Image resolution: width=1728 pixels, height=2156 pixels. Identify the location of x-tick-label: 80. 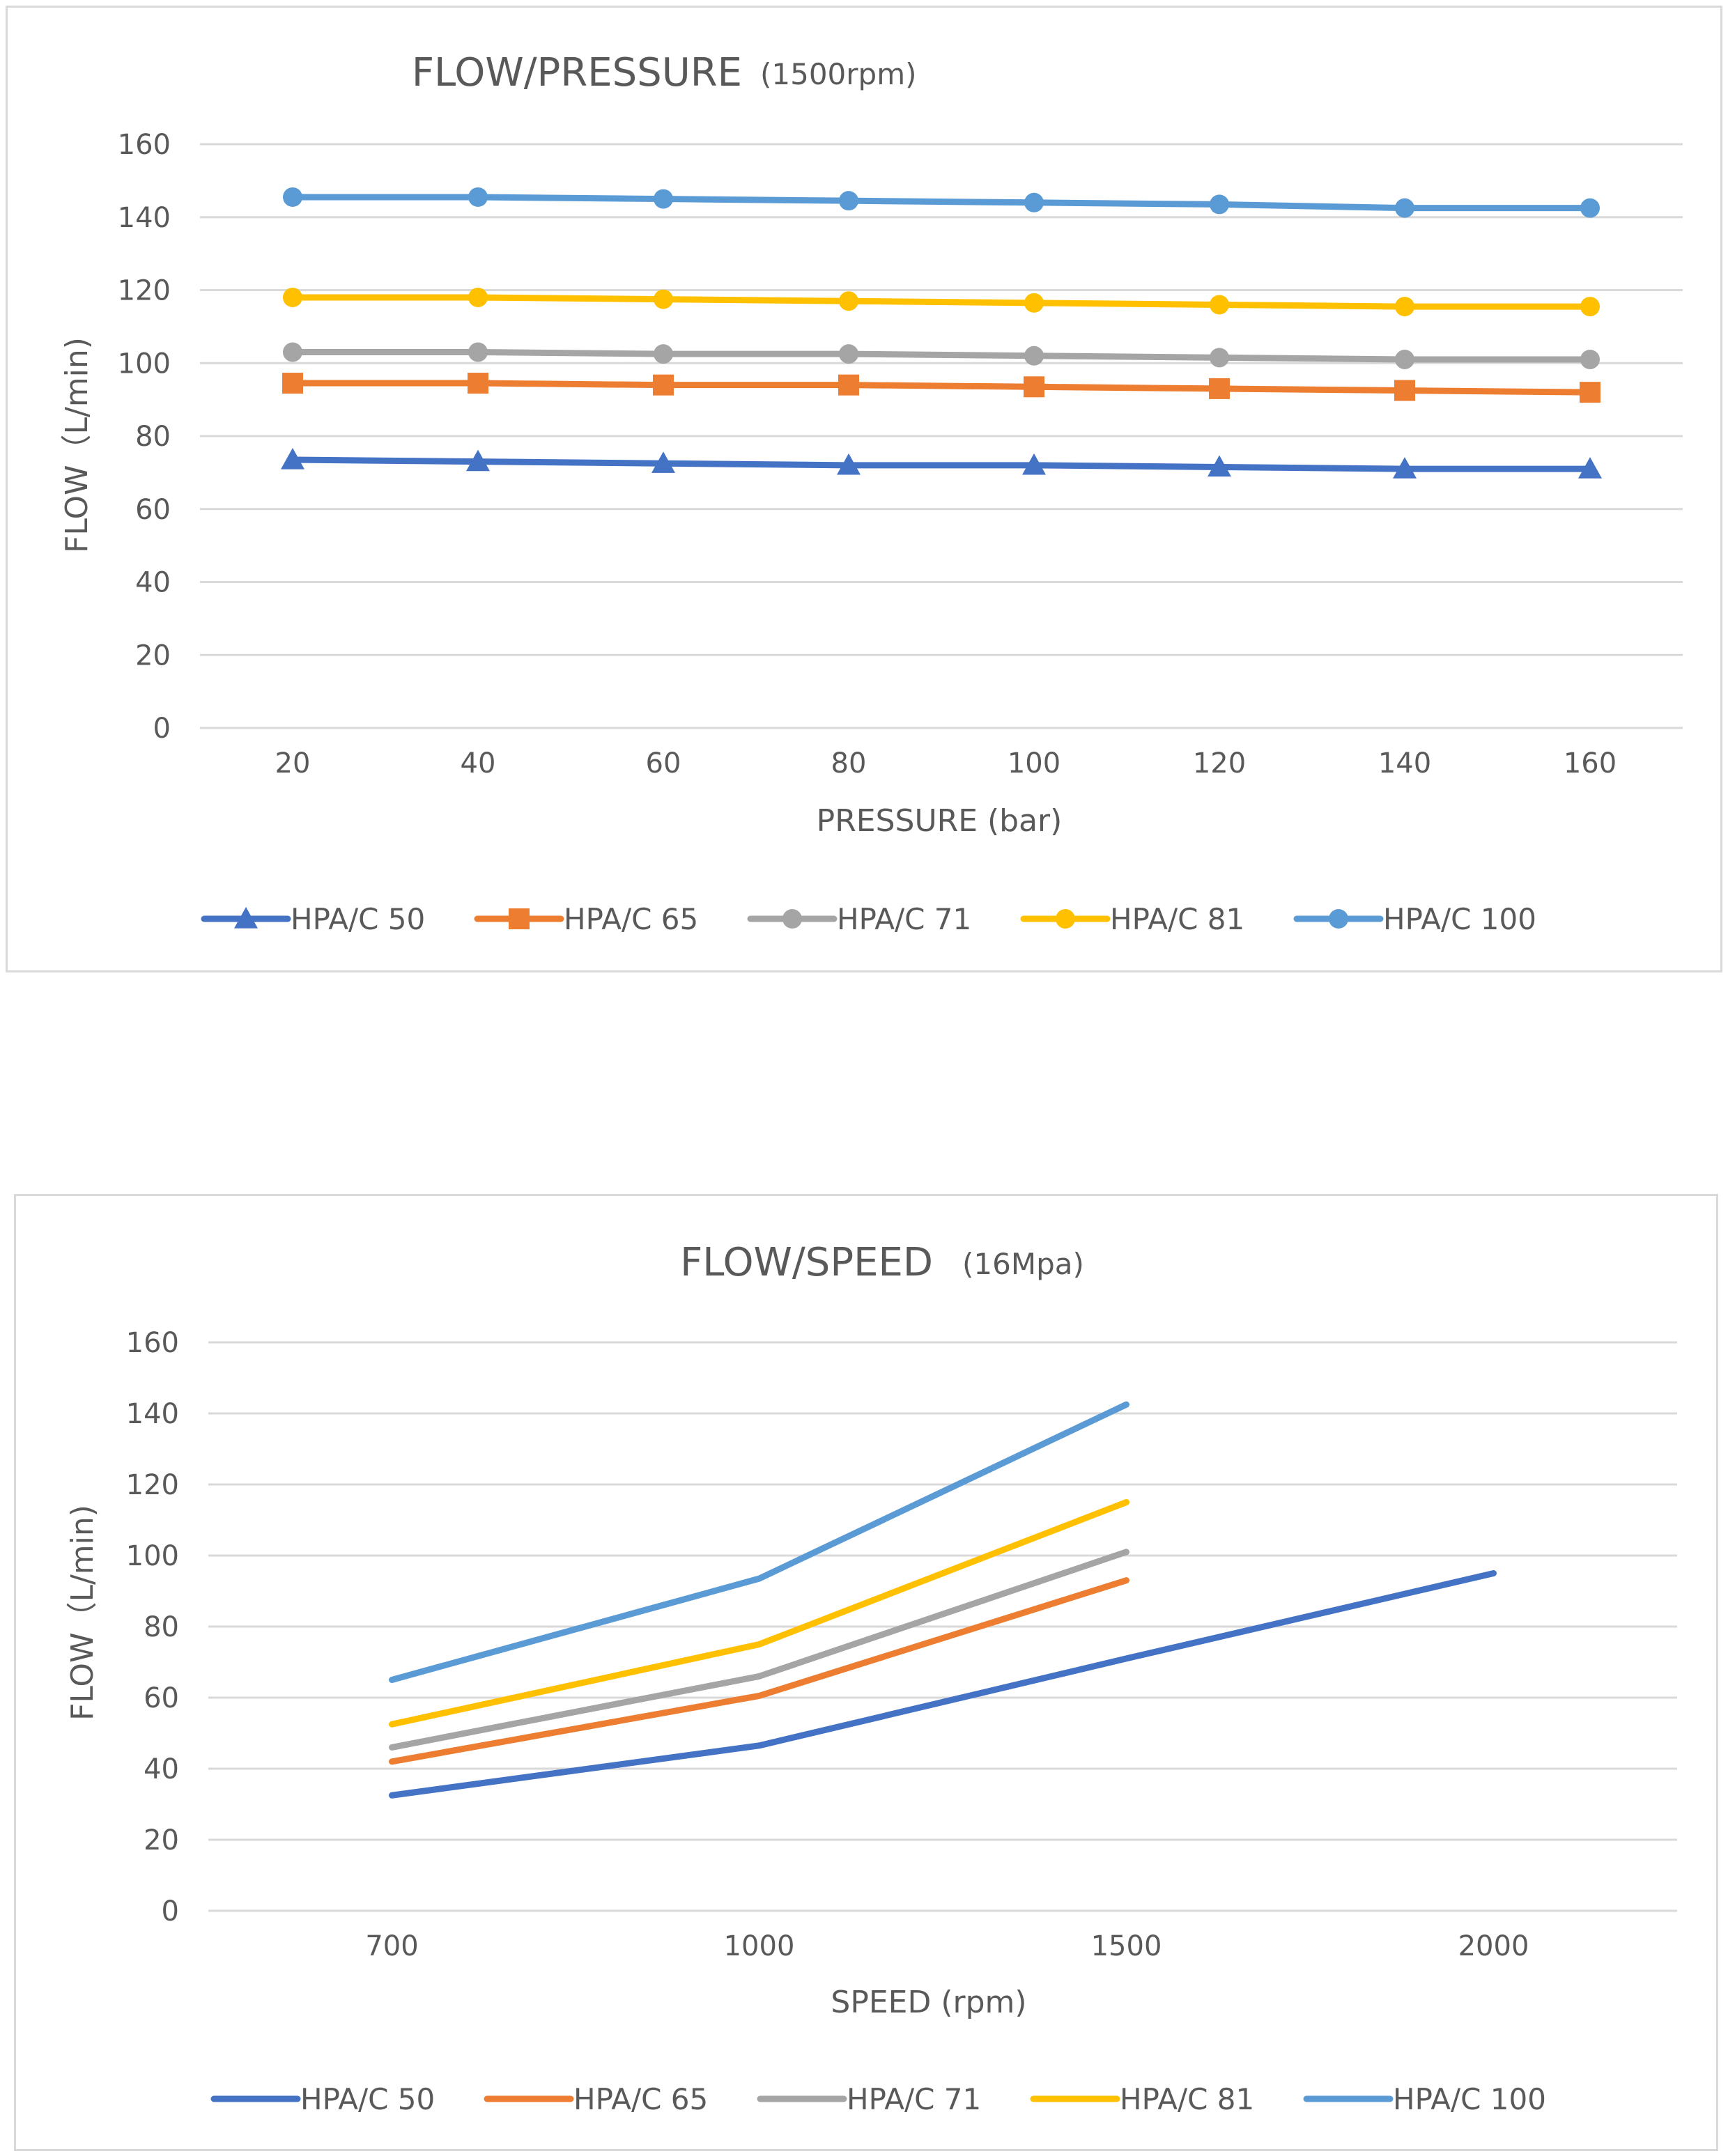
(849, 763).